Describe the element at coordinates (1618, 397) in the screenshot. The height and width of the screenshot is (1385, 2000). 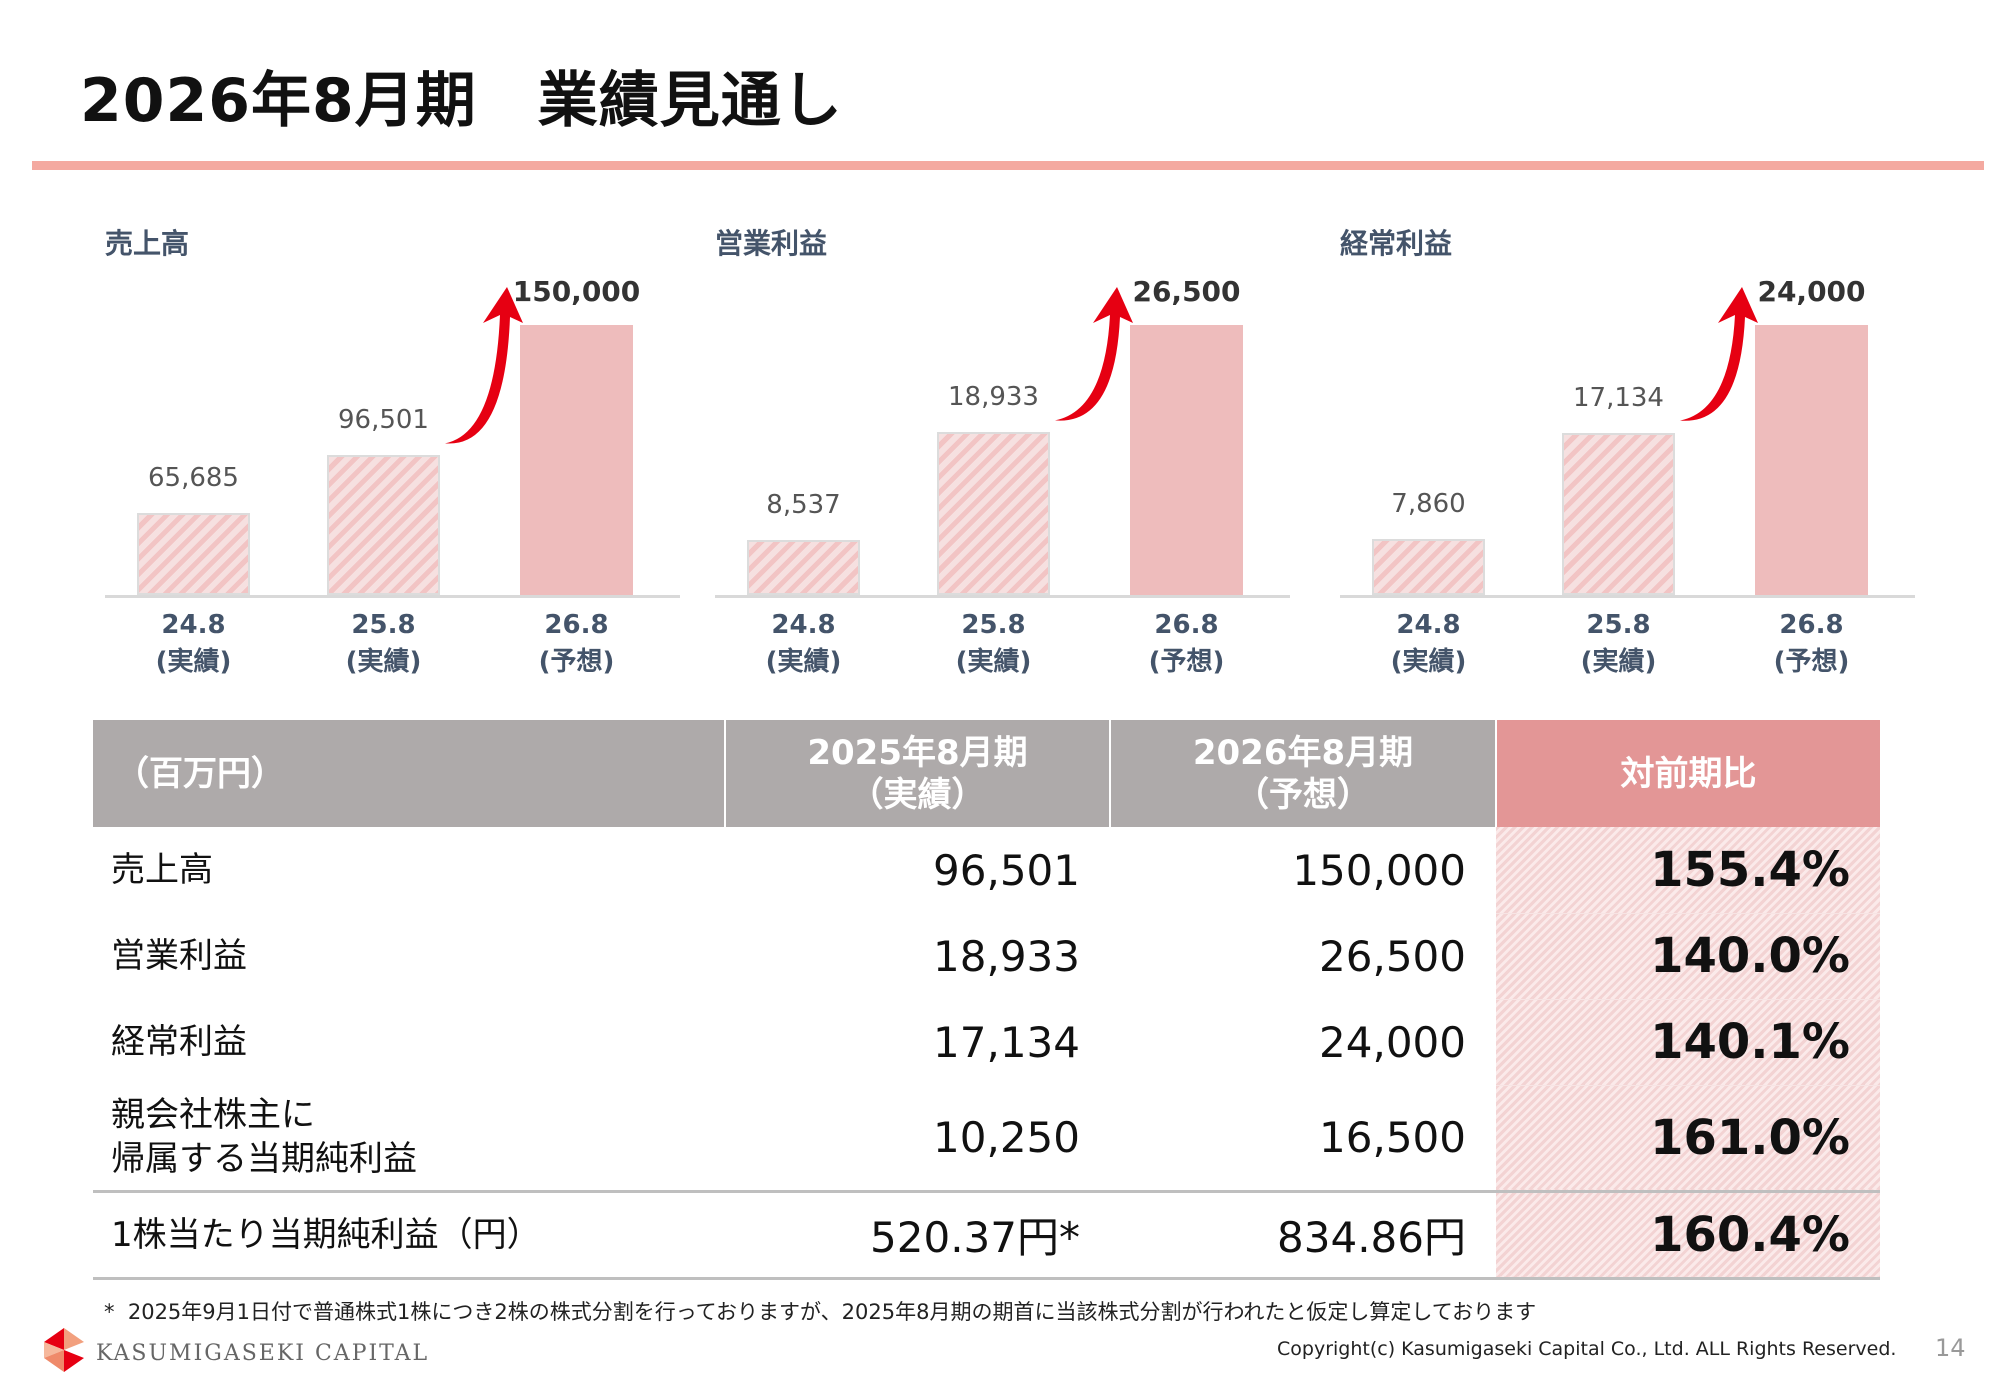
I see `value-label: 17,134` at that location.